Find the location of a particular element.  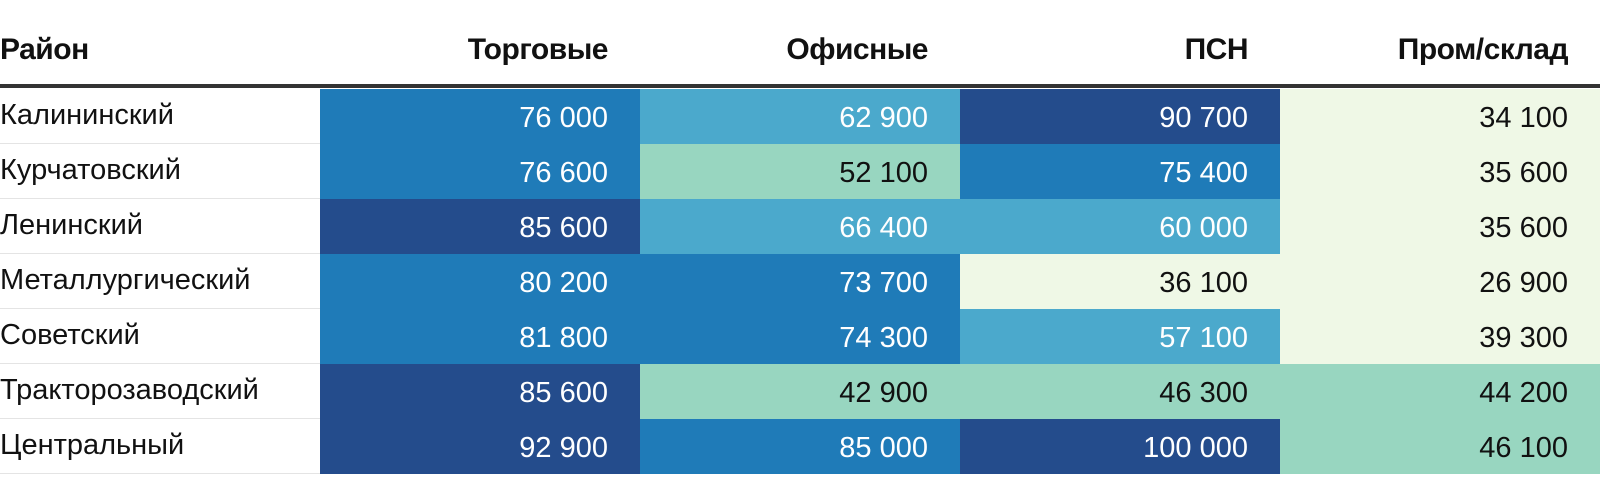

value-cell: 34 100 is located at coordinates (1440, 116).